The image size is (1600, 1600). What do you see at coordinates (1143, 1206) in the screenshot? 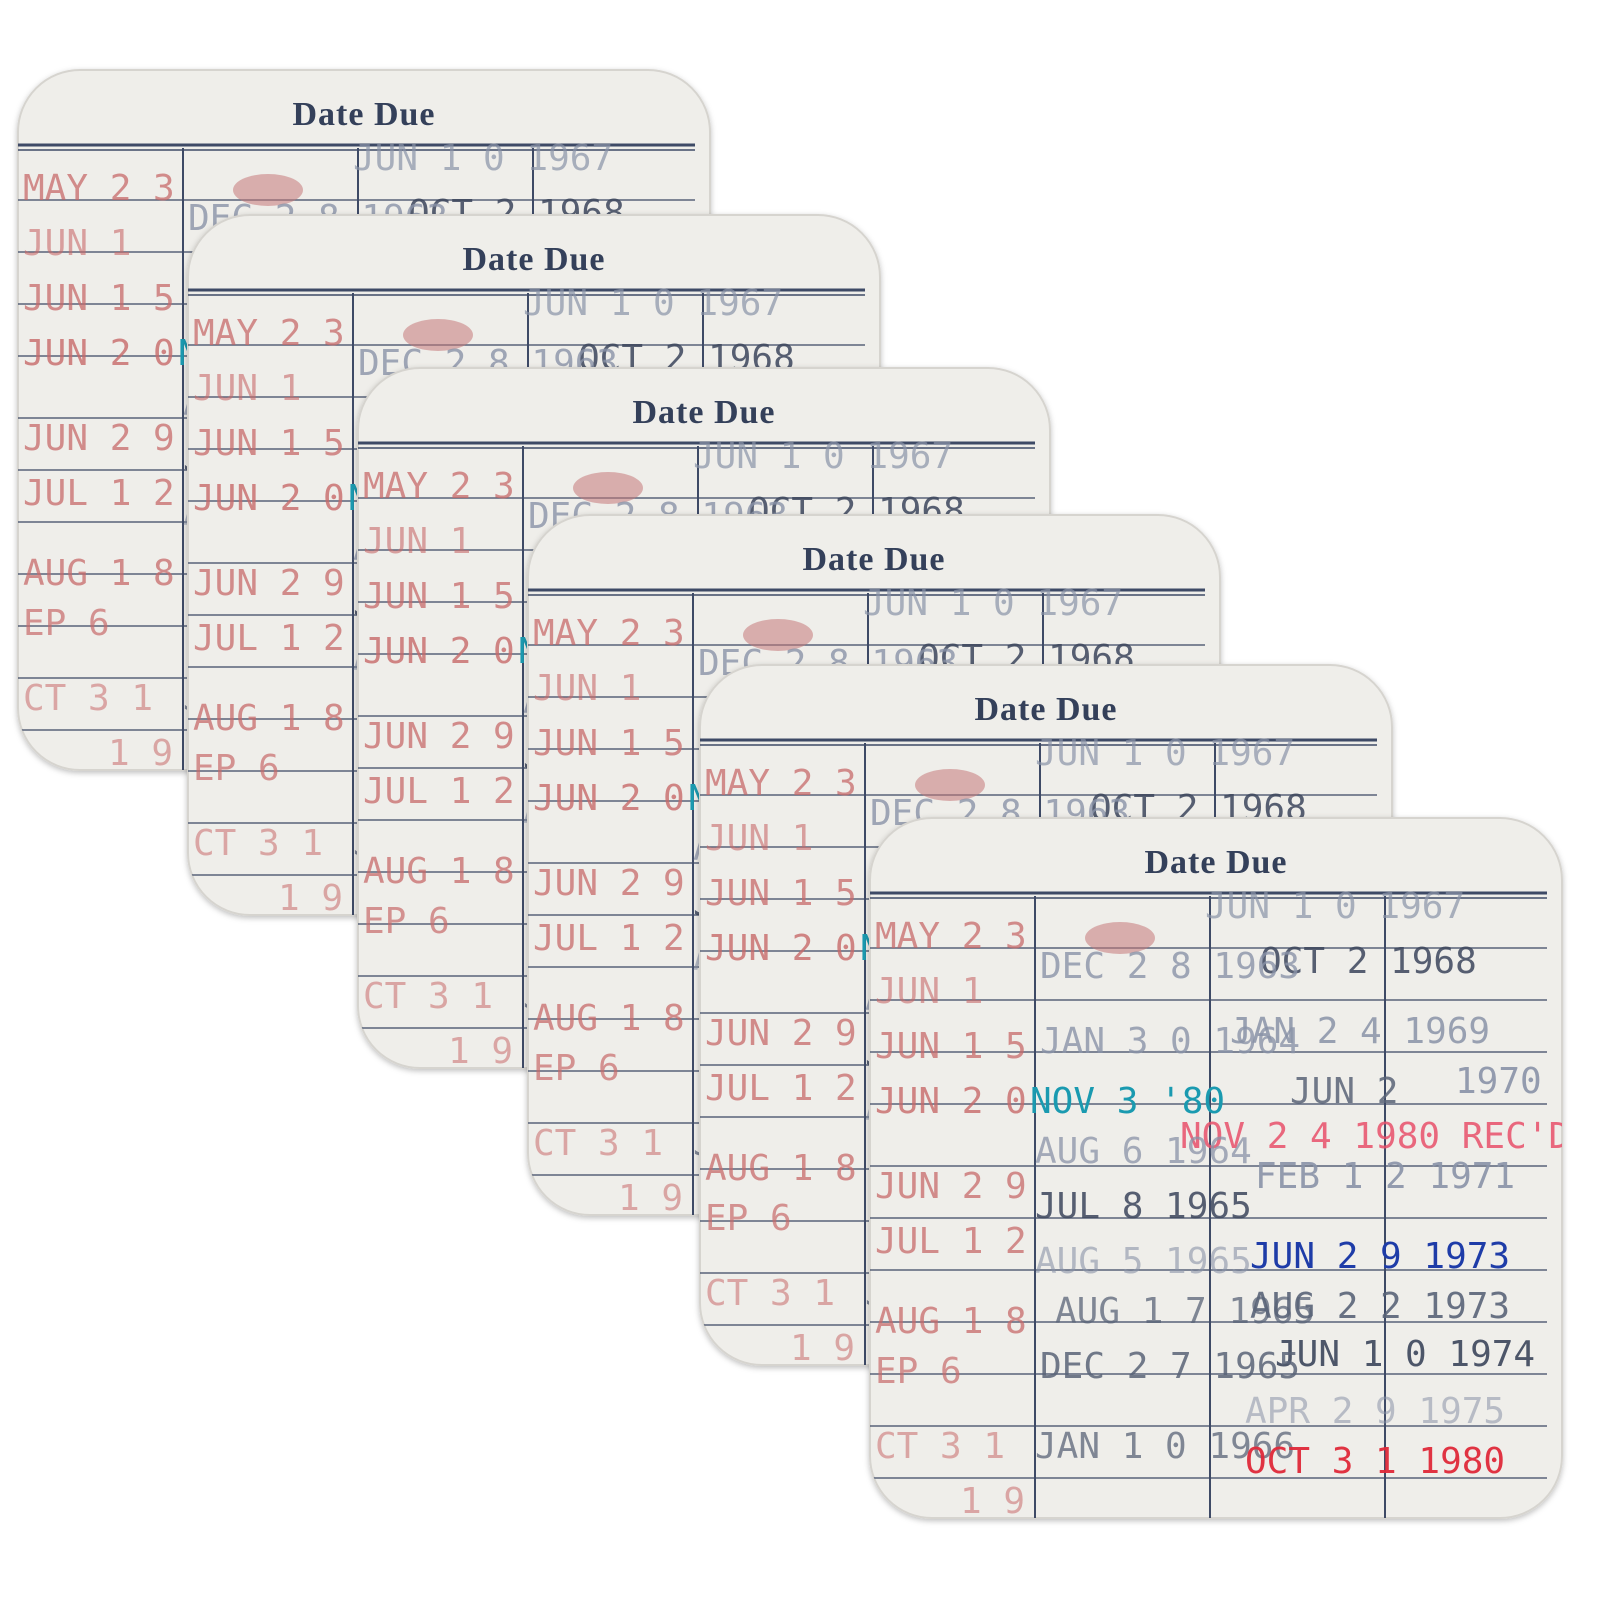
I see `date-stamp: JUL 8 1965` at bounding box center [1143, 1206].